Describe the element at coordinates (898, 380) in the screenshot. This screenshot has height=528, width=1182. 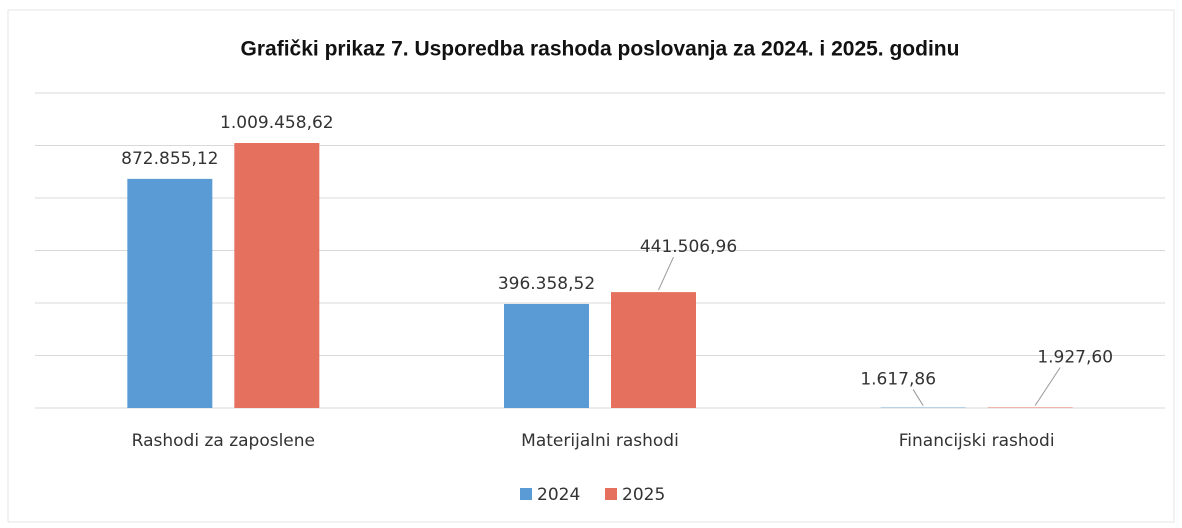
I see `data-label: 1.617,86` at that location.